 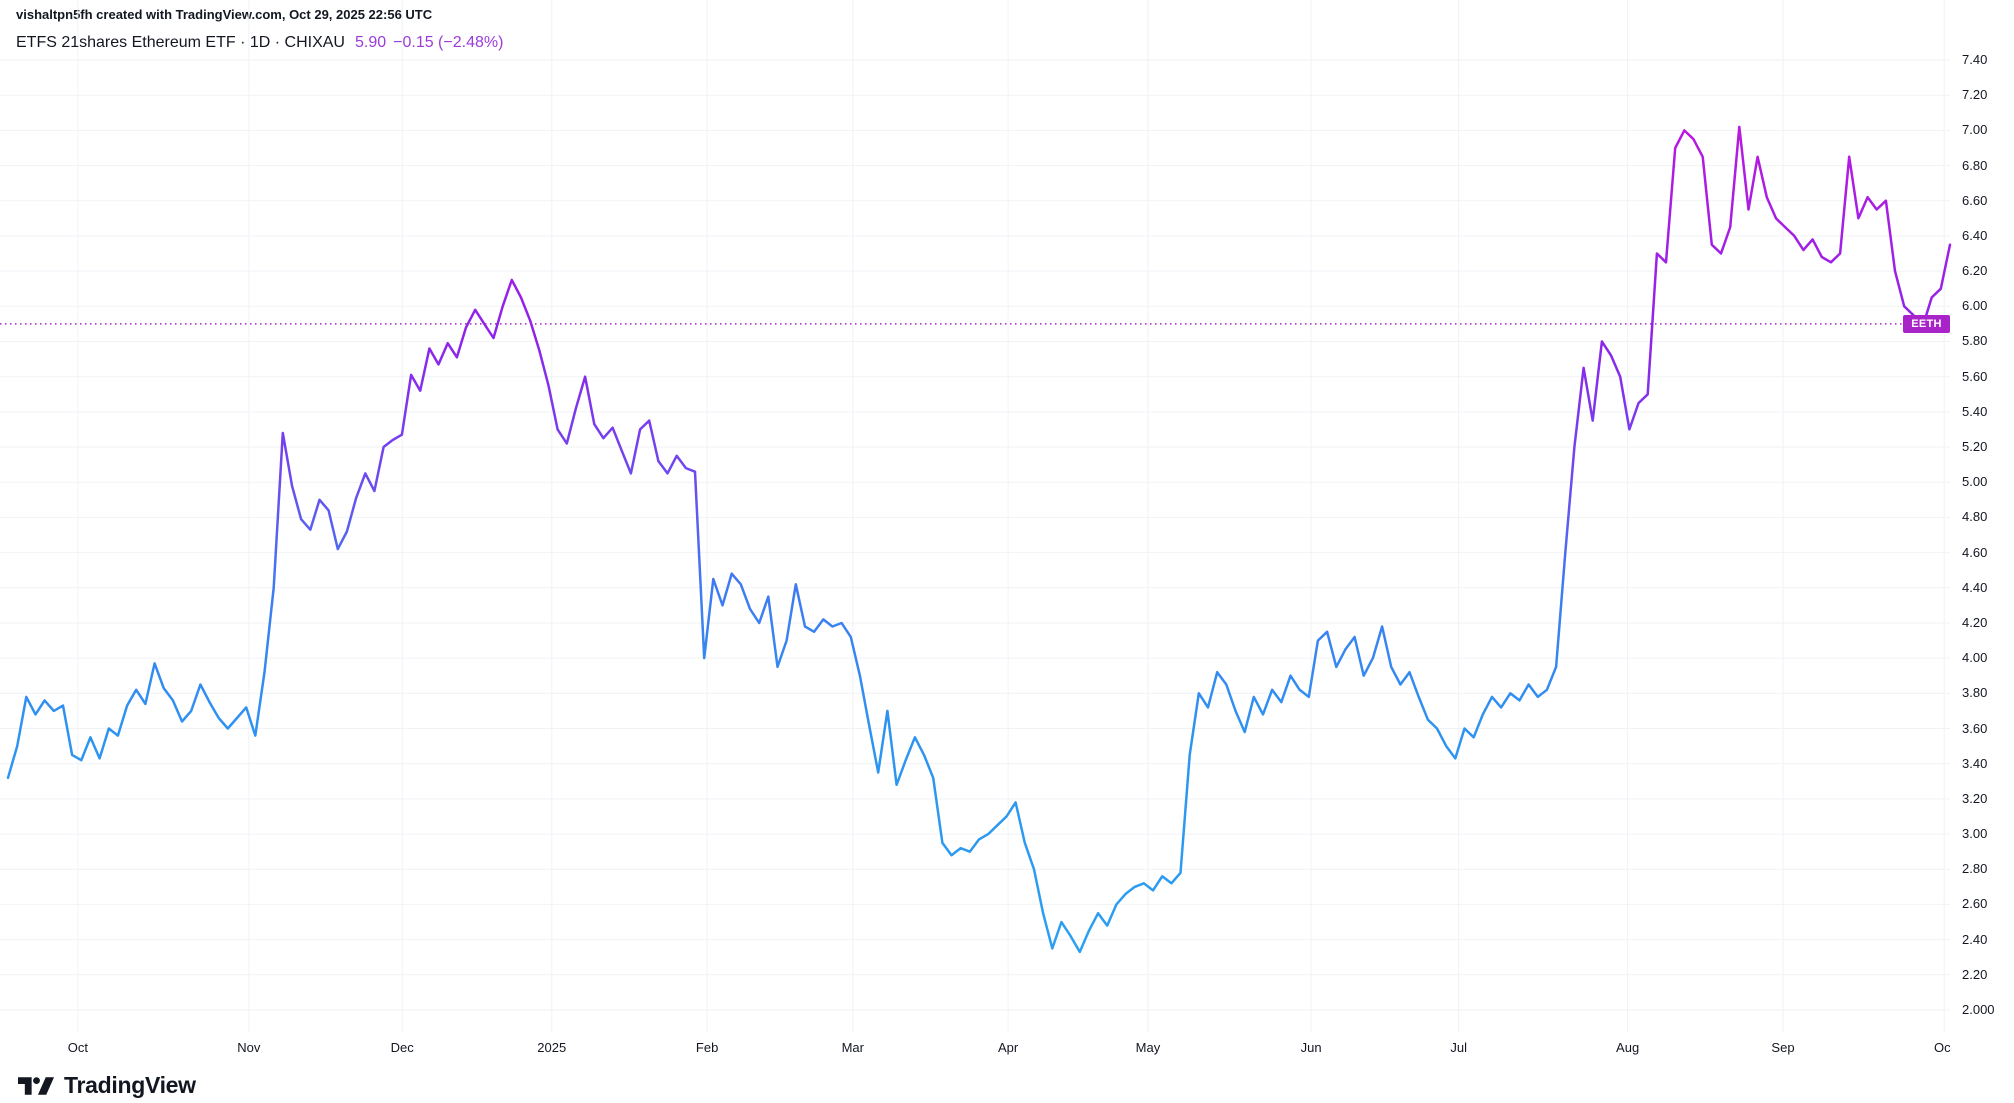 I want to click on price-tick-label: 2.40, so click(x=1975, y=939).